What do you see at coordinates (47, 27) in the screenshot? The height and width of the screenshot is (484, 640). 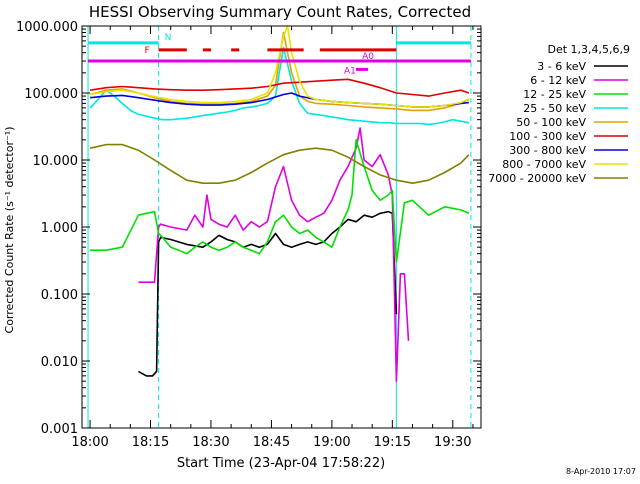 I see `y-tick-label: 1000.000` at bounding box center [47, 27].